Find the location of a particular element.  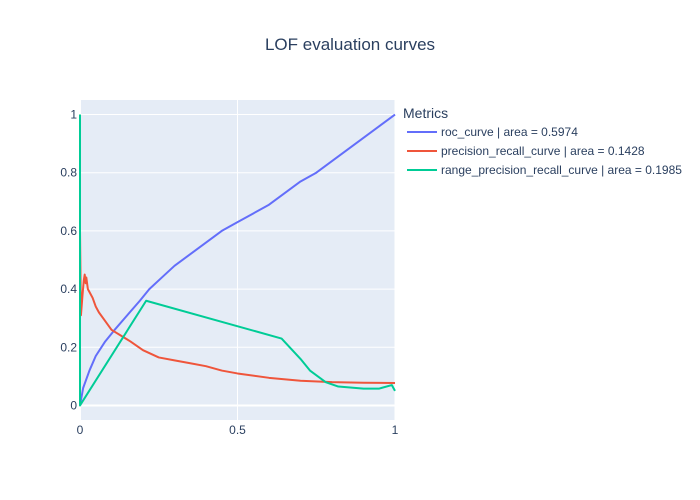

x-axis-ticks: 0 0.5 1 is located at coordinates (238, 430).